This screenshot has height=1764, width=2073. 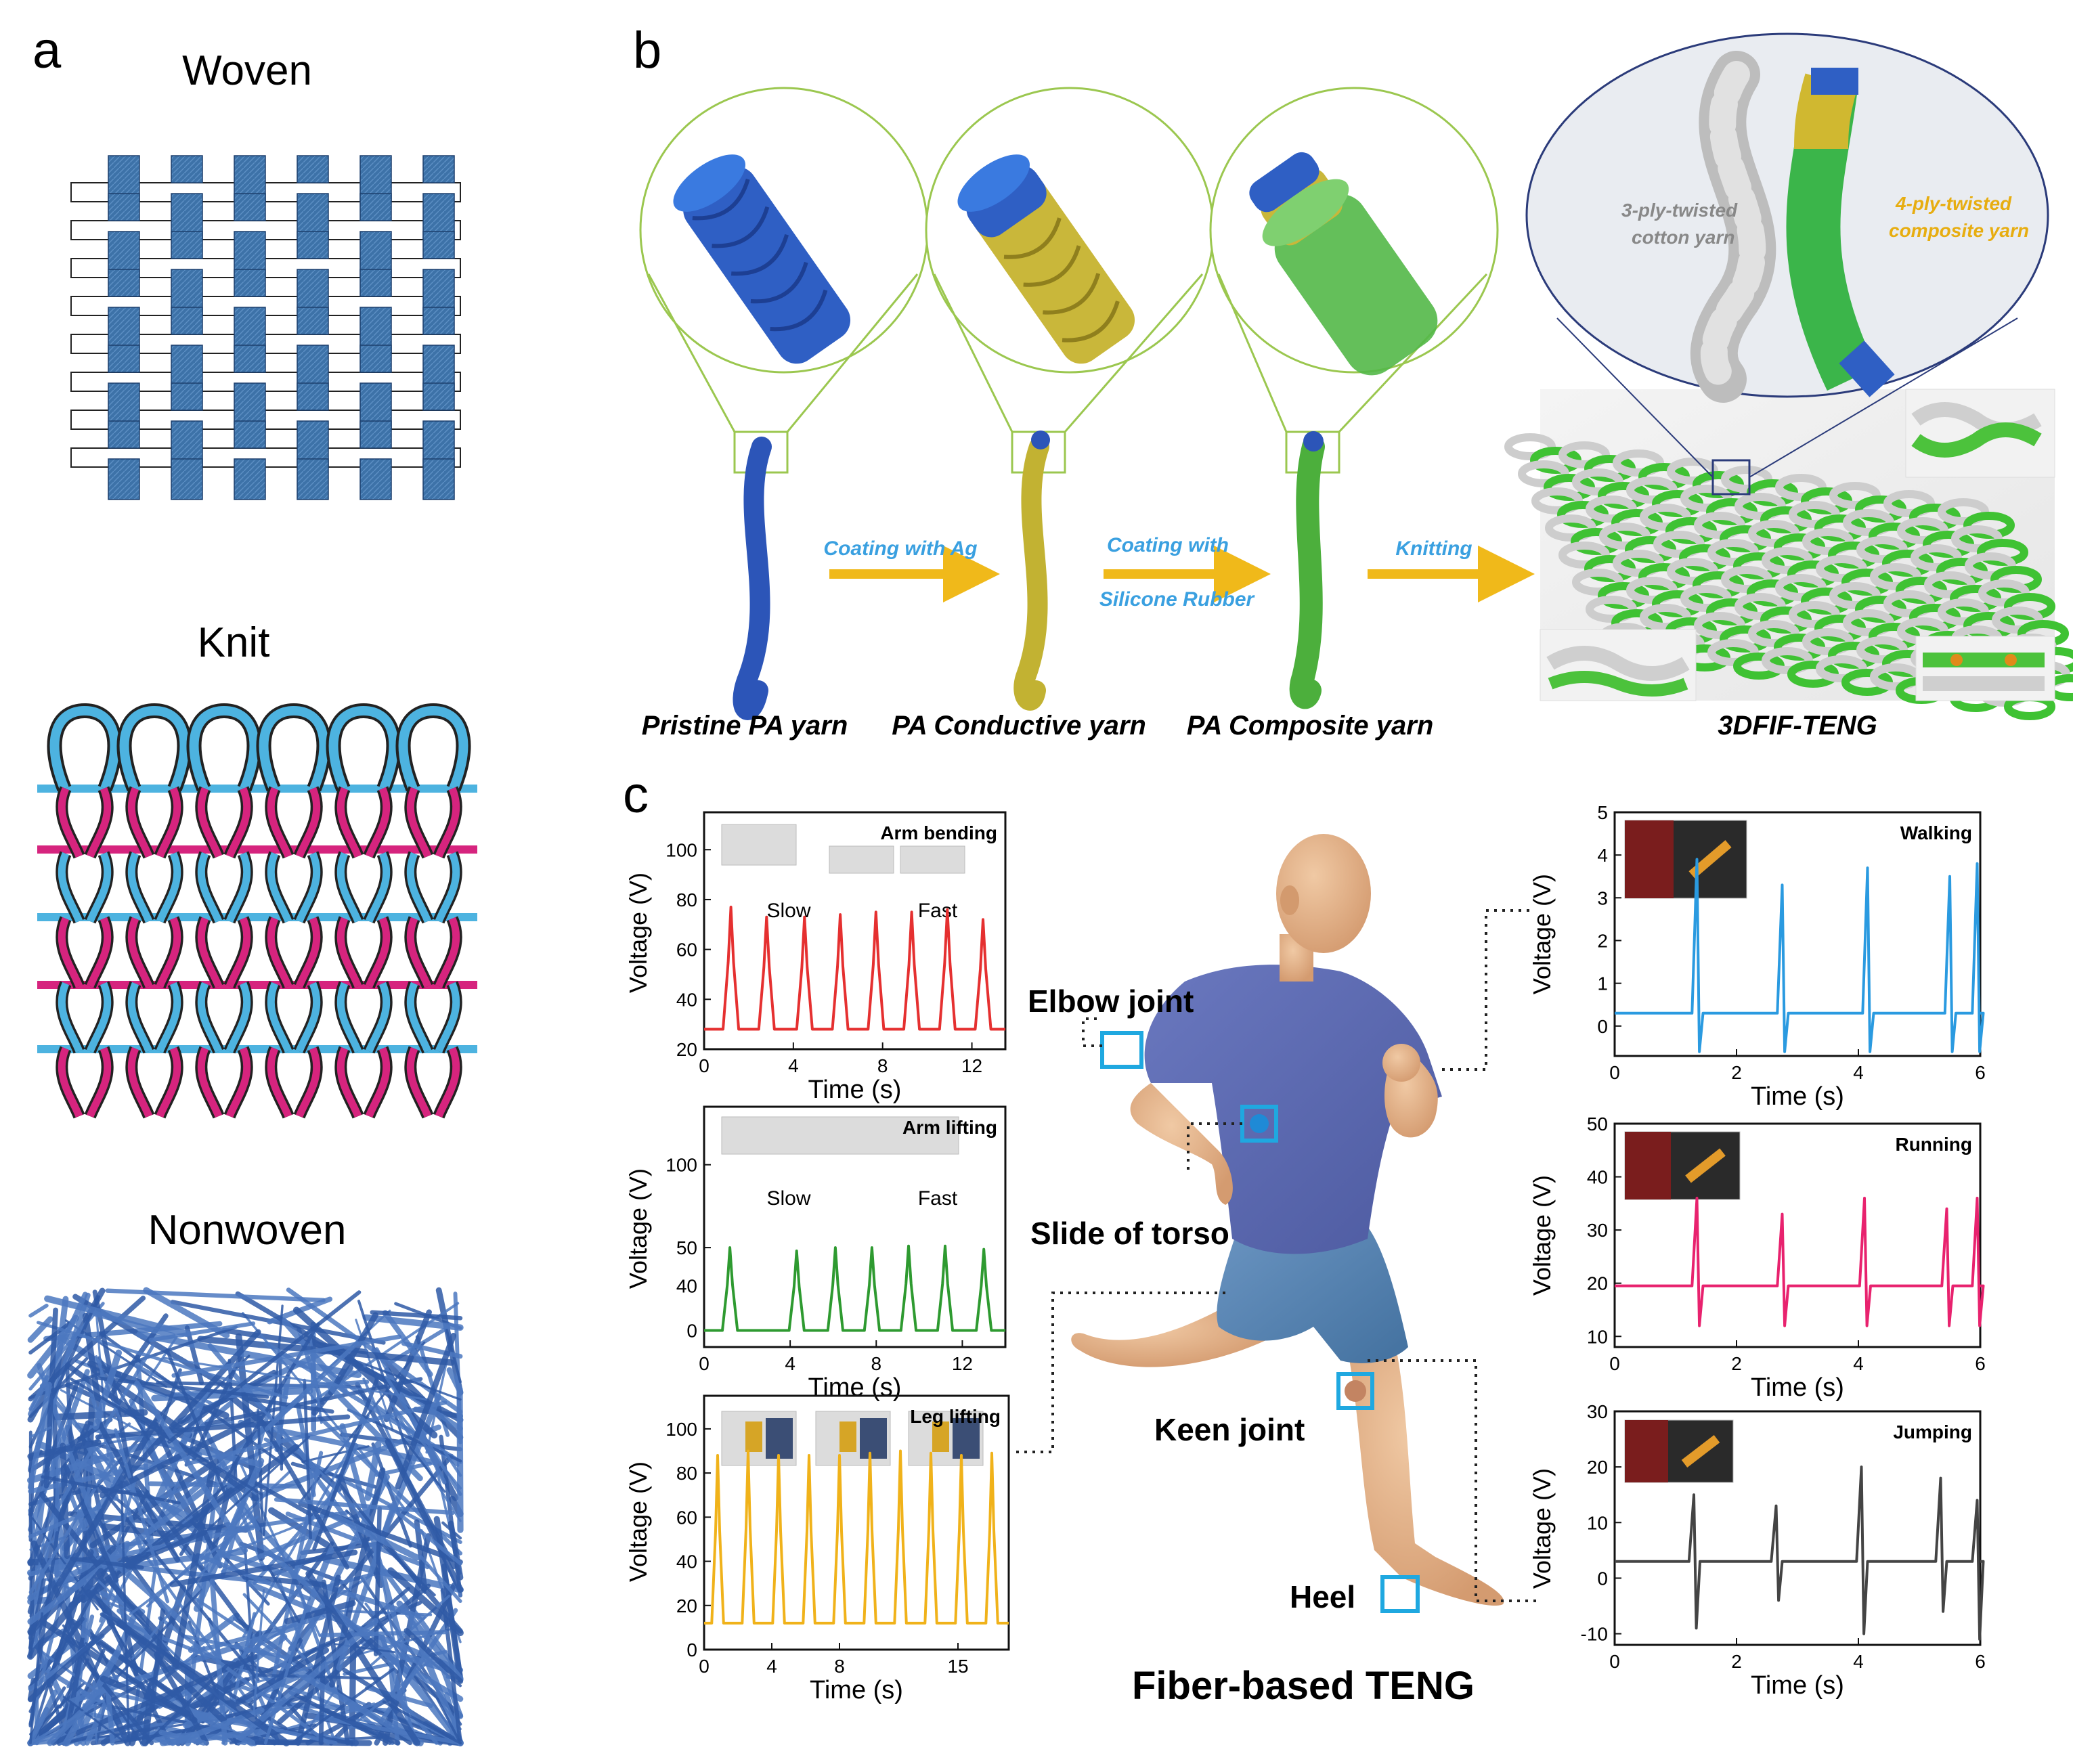 I want to click on x-tick-label: 8, so click(x=876, y=1363).